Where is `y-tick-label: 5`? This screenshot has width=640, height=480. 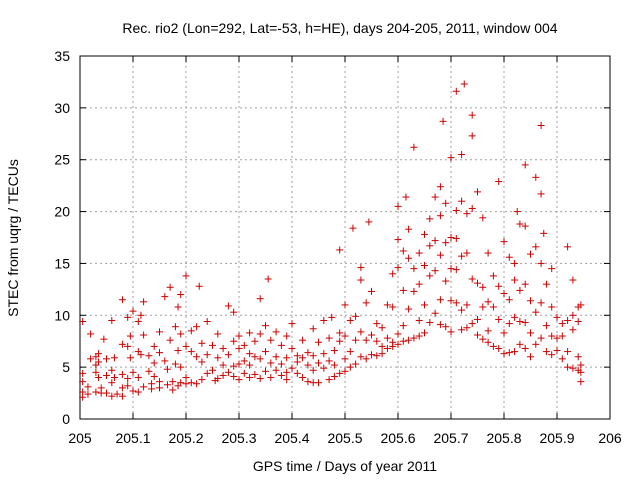
y-tick-label: 5 is located at coordinates (66, 367).